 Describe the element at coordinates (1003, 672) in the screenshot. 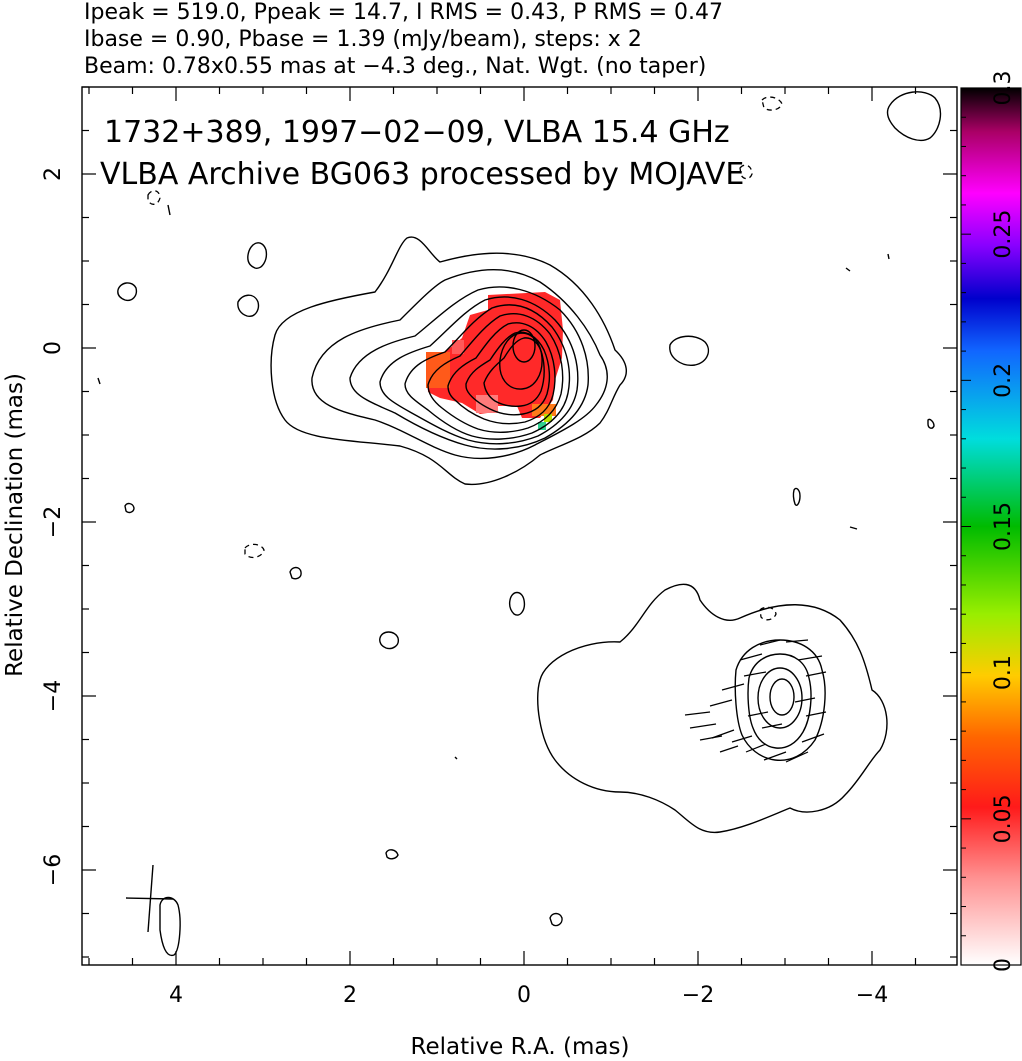

I see `colorbar-tick-label: 0.1` at that location.